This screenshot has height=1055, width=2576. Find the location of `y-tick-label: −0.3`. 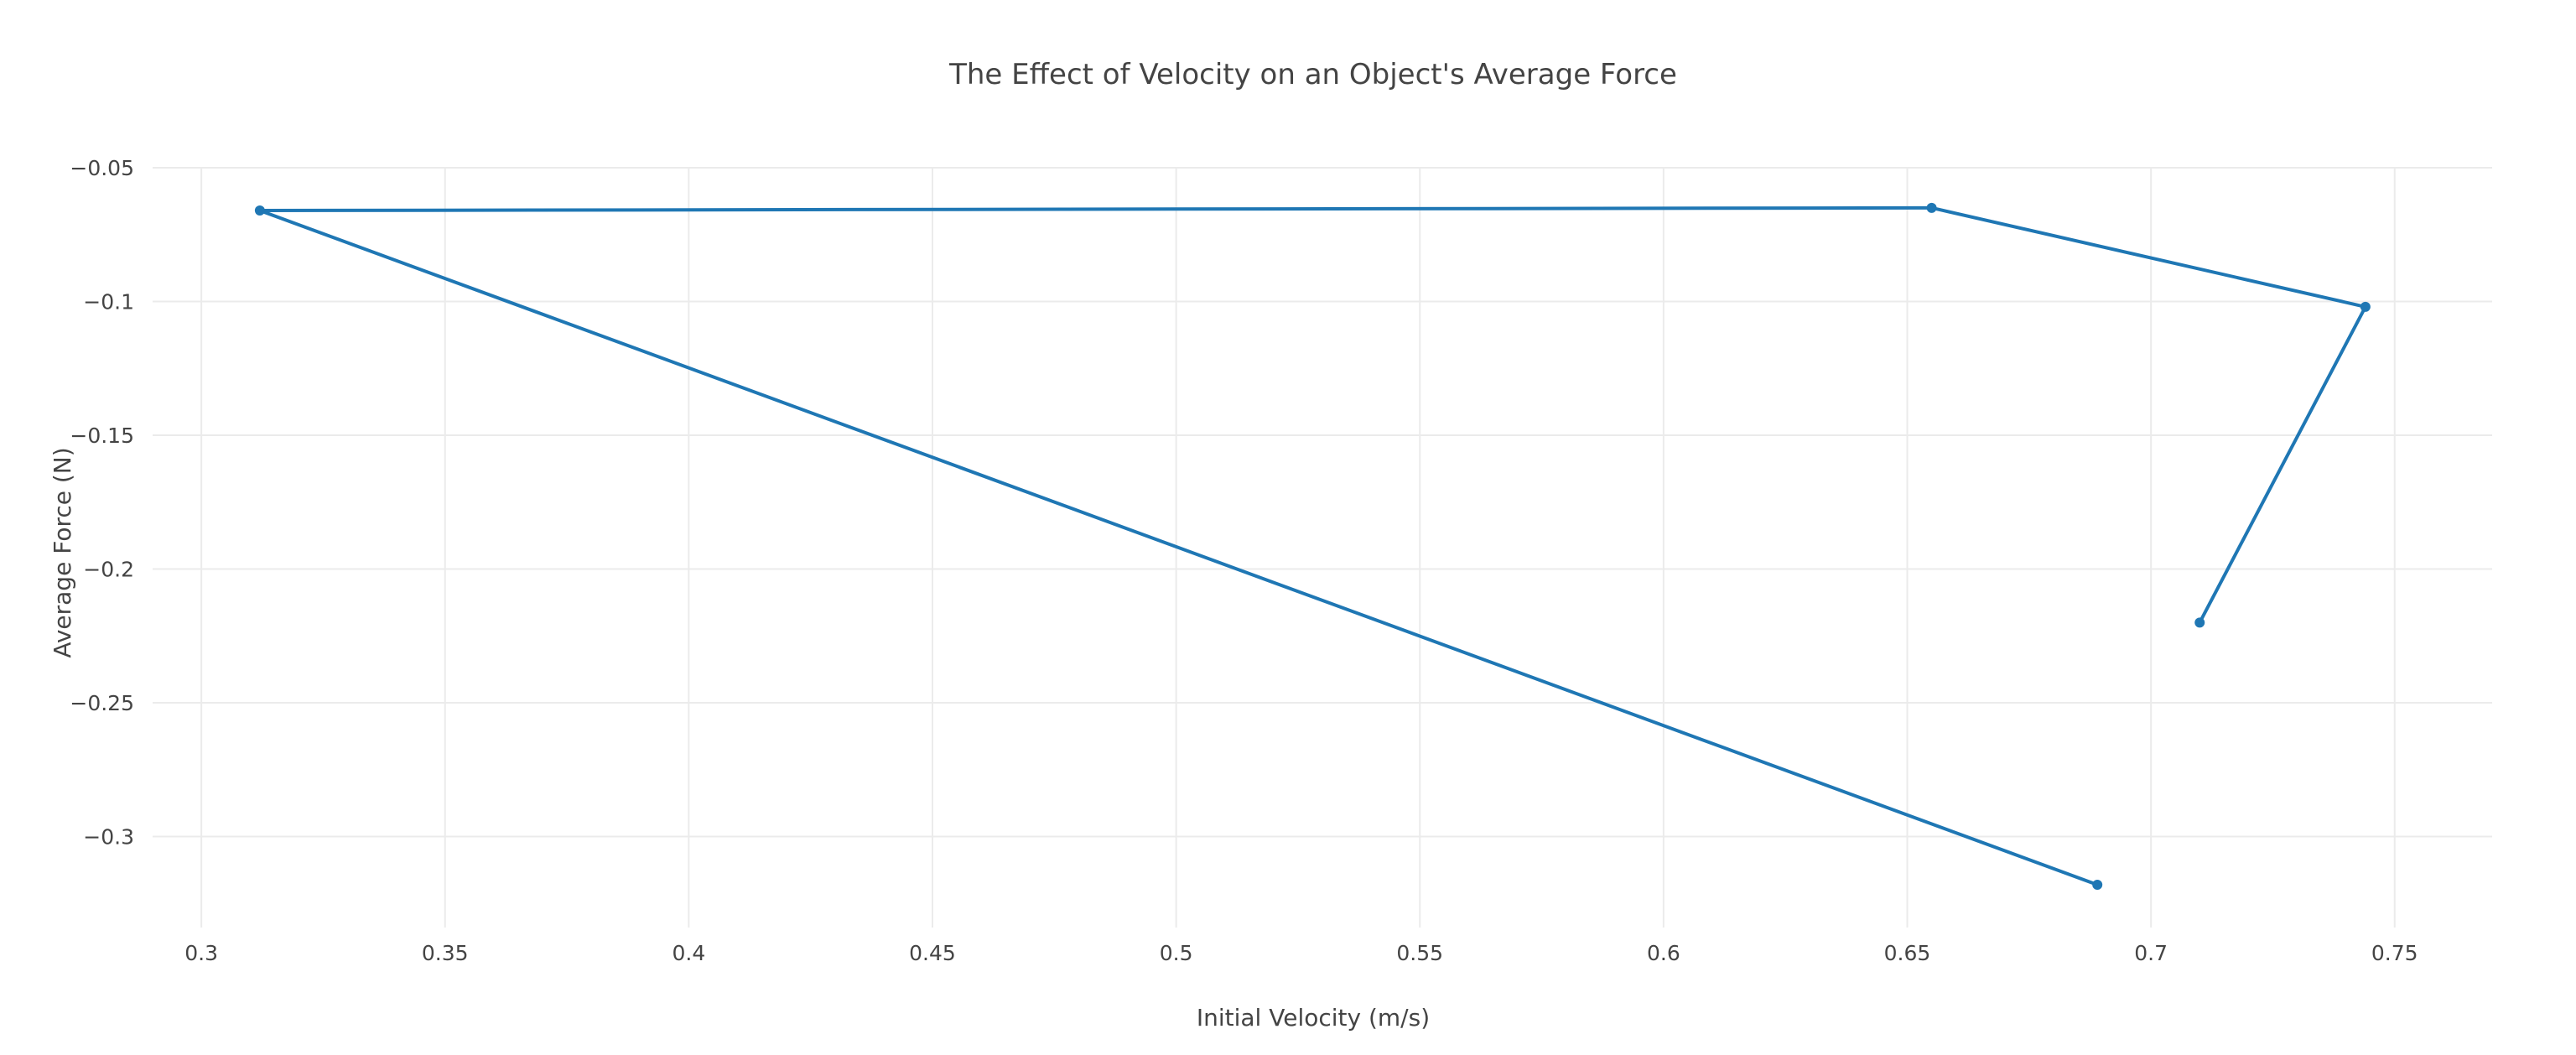

y-tick-label: −0.3 is located at coordinates (108, 838).